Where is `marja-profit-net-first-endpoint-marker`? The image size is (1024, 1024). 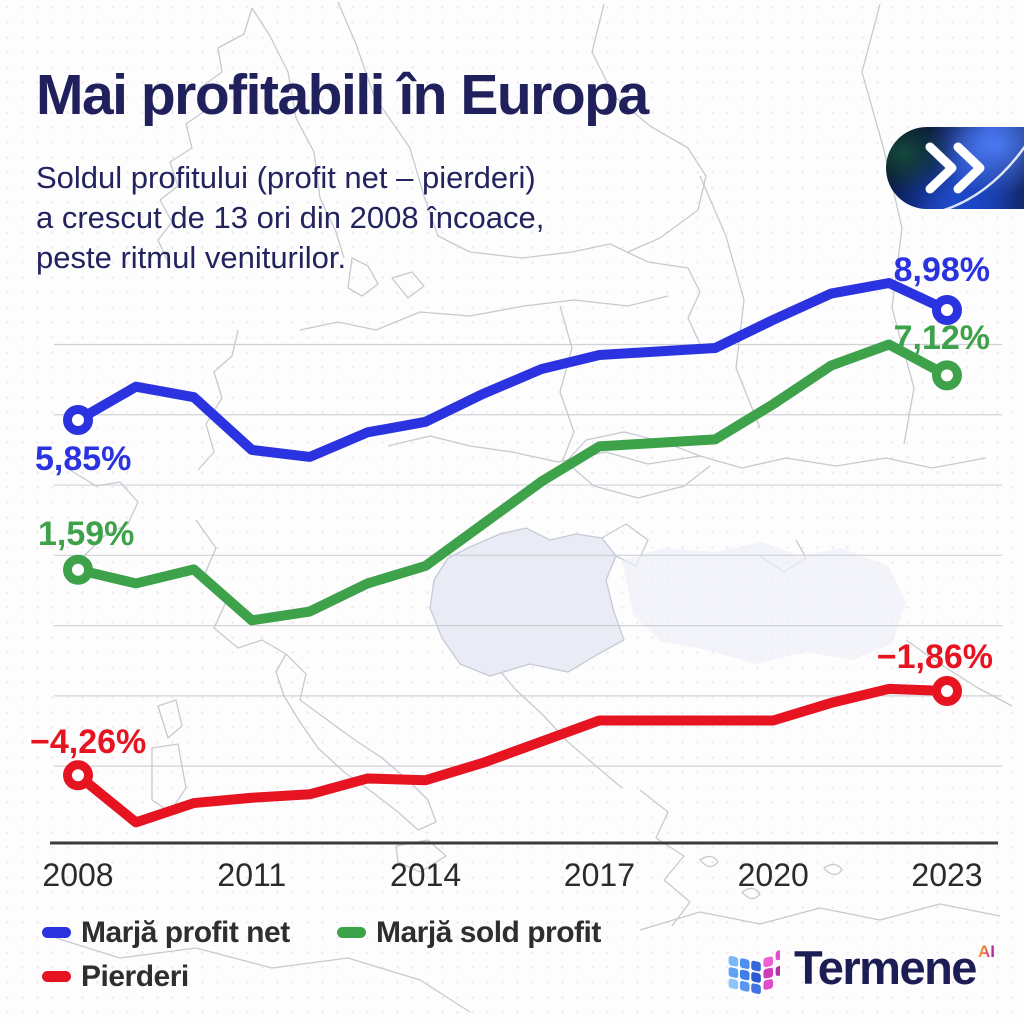 marja-profit-net-first-endpoint-marker is located at coordinates (78, 420).